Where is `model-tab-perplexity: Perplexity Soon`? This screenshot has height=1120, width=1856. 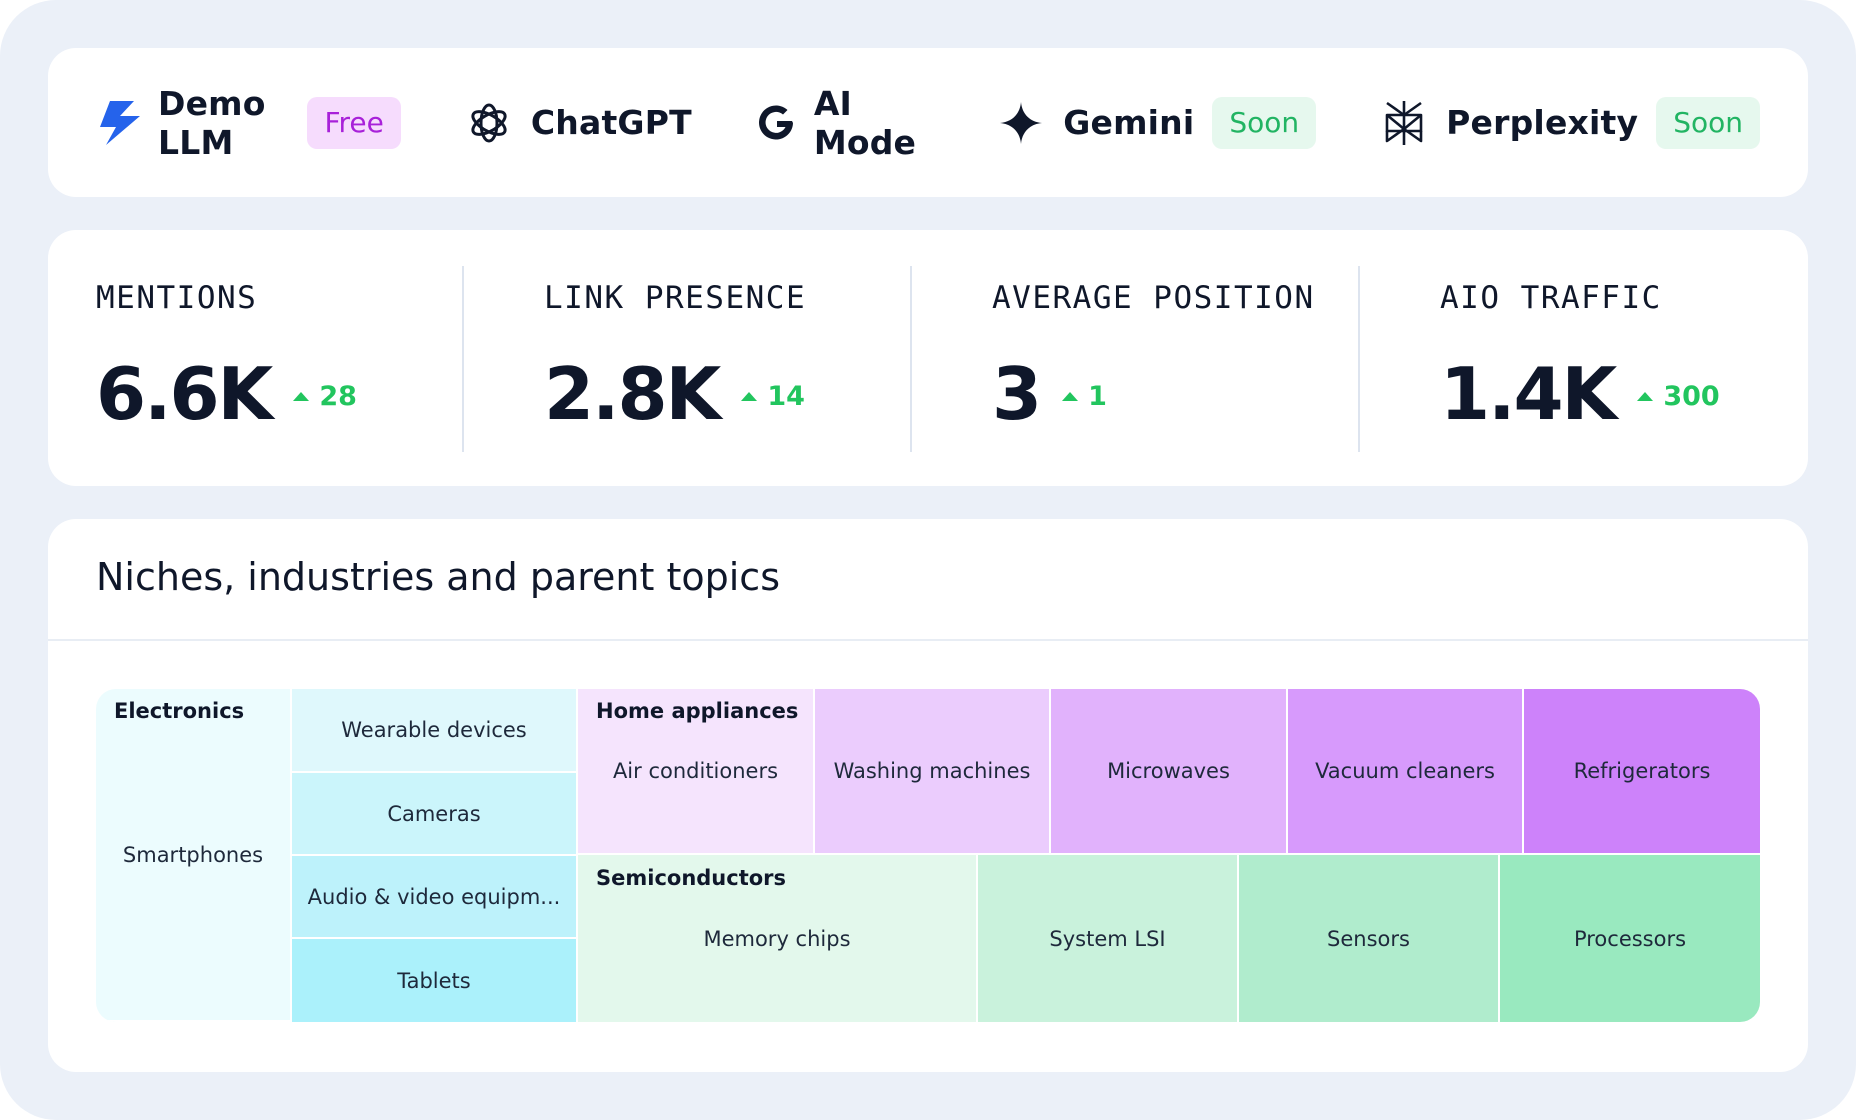 model-tab-perplexity: Perplexity Soon is located at coordinates (1569, 122).